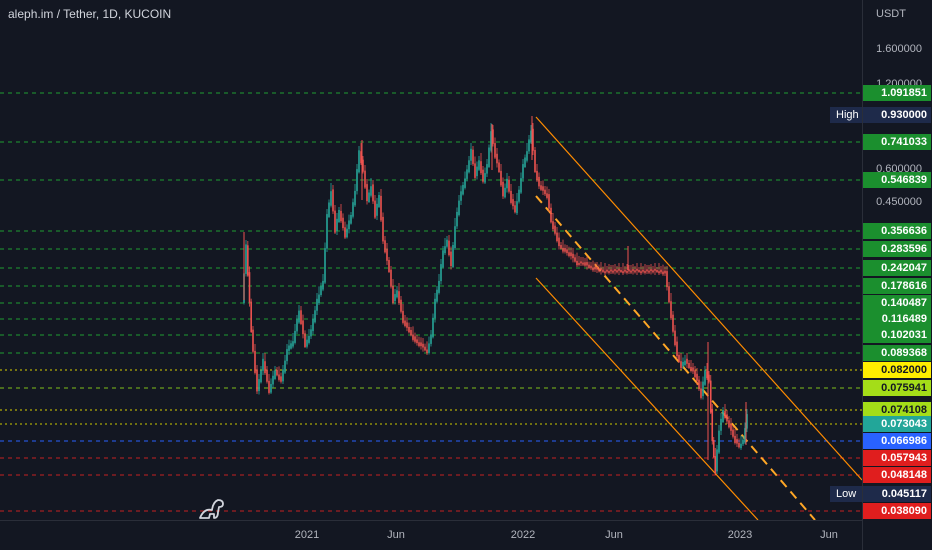 Image resolution: width=932 pixels, height=550 pixels. Describe the element at coordinates (740, 535) in the screenshot. I see `time-label: 2023` at that location.